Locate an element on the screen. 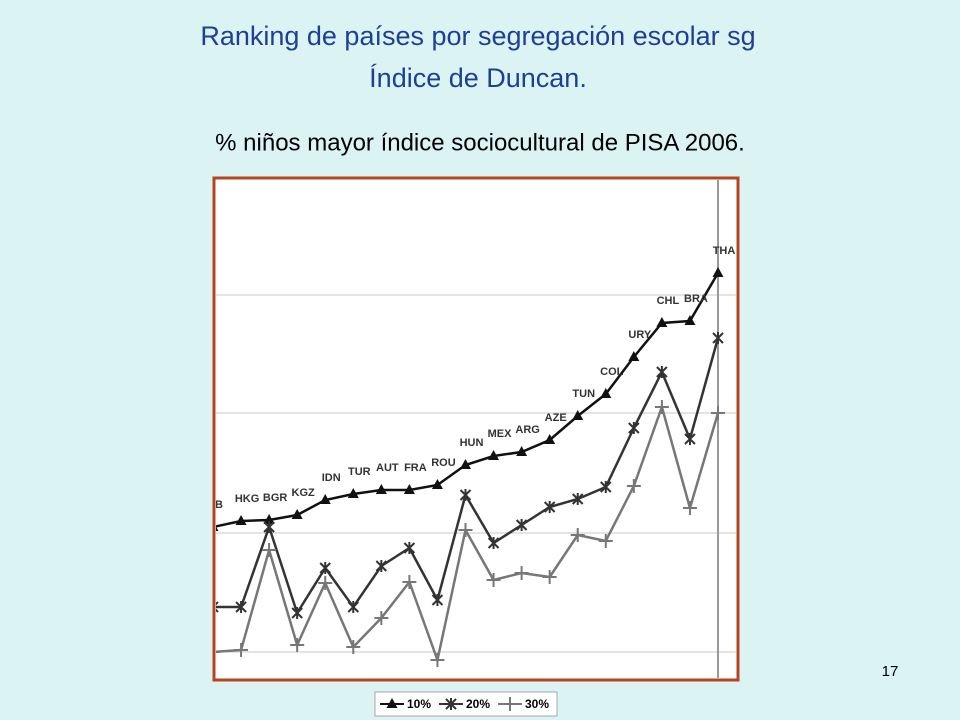 This screenshot has width=960, height=720. legend-label: 10% is located at coordinates (419, 704).